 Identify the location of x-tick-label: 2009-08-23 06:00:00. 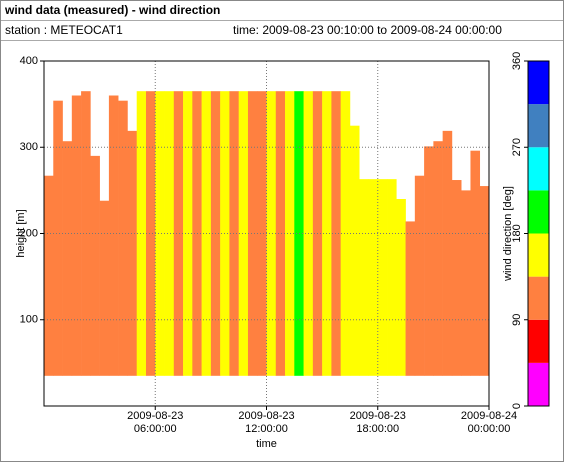
(155, 422).